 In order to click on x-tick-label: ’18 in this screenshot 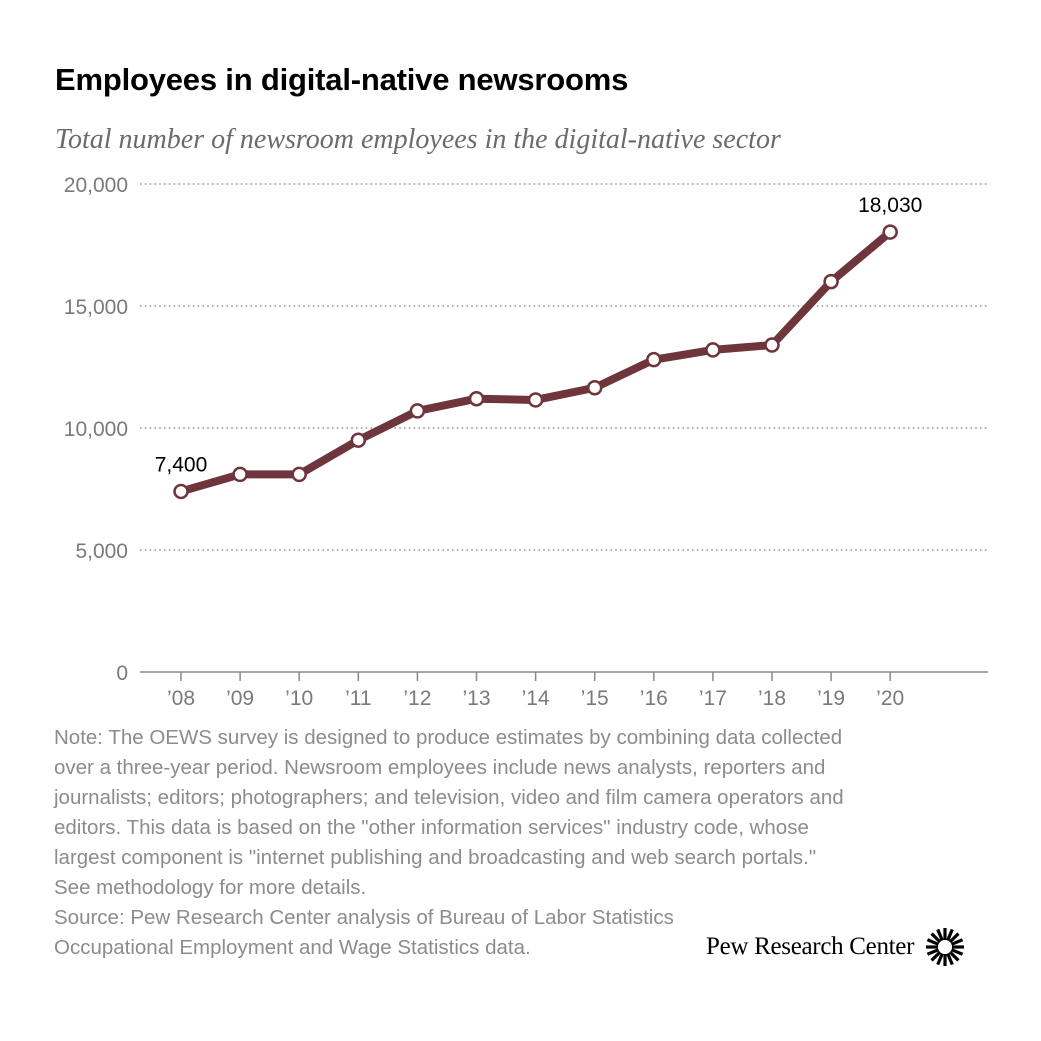, I will do `click(772, 698)`.